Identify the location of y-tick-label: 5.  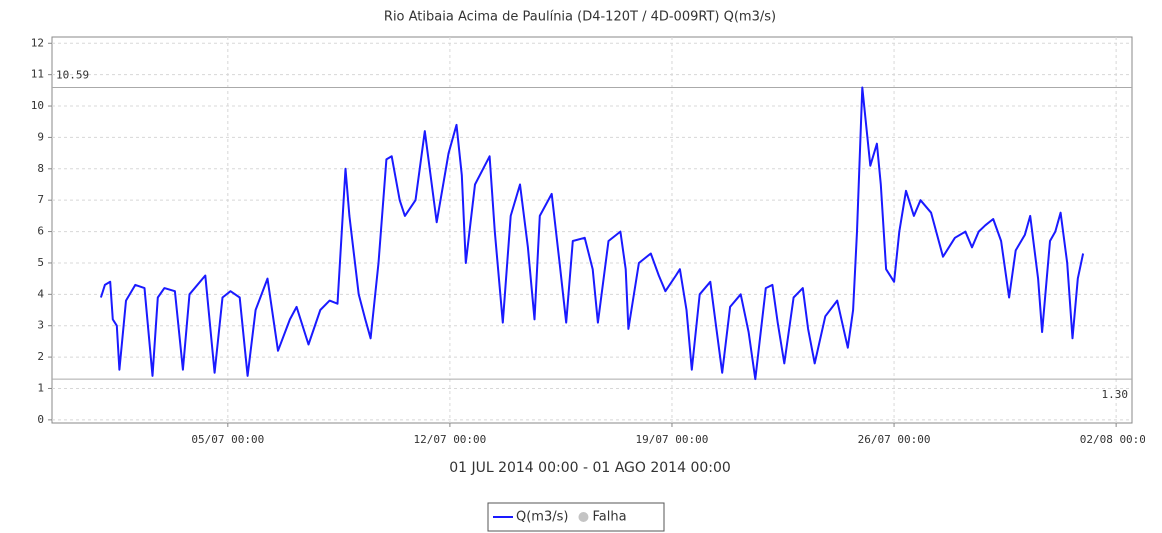
(40, 262).